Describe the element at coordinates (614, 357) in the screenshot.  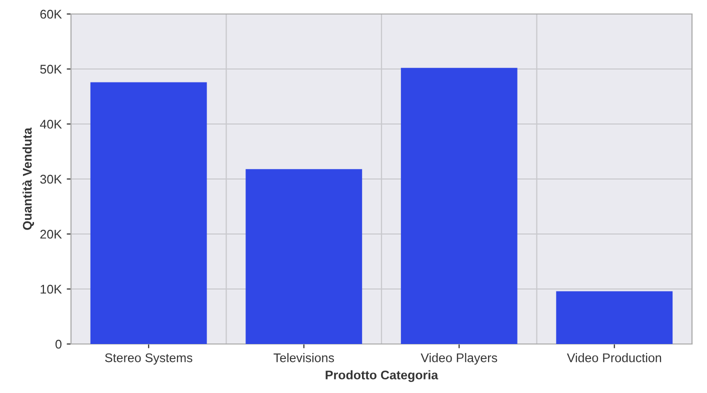
I see `x-tick-label: Video Production` at that location.